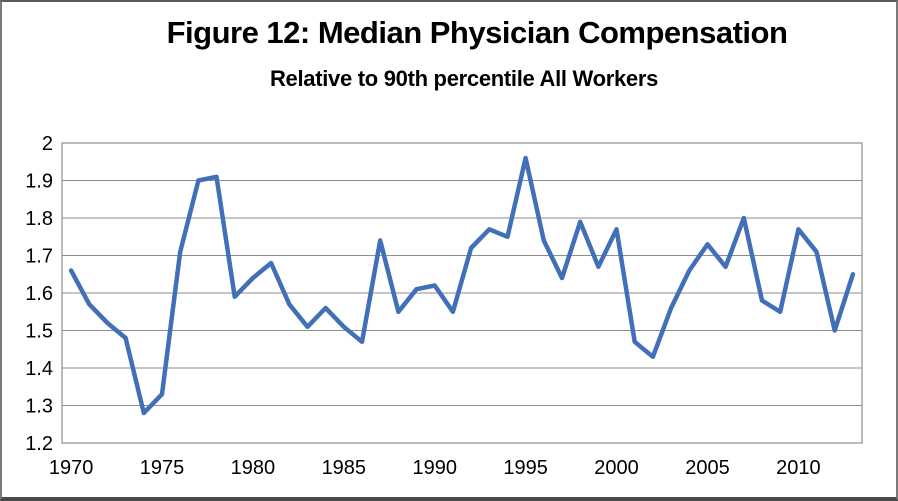  What do you see at coordinates (39, 257) in the screenshot?
I see `y-axis-tick-label: 1.7` at bounding box center [39, 257].